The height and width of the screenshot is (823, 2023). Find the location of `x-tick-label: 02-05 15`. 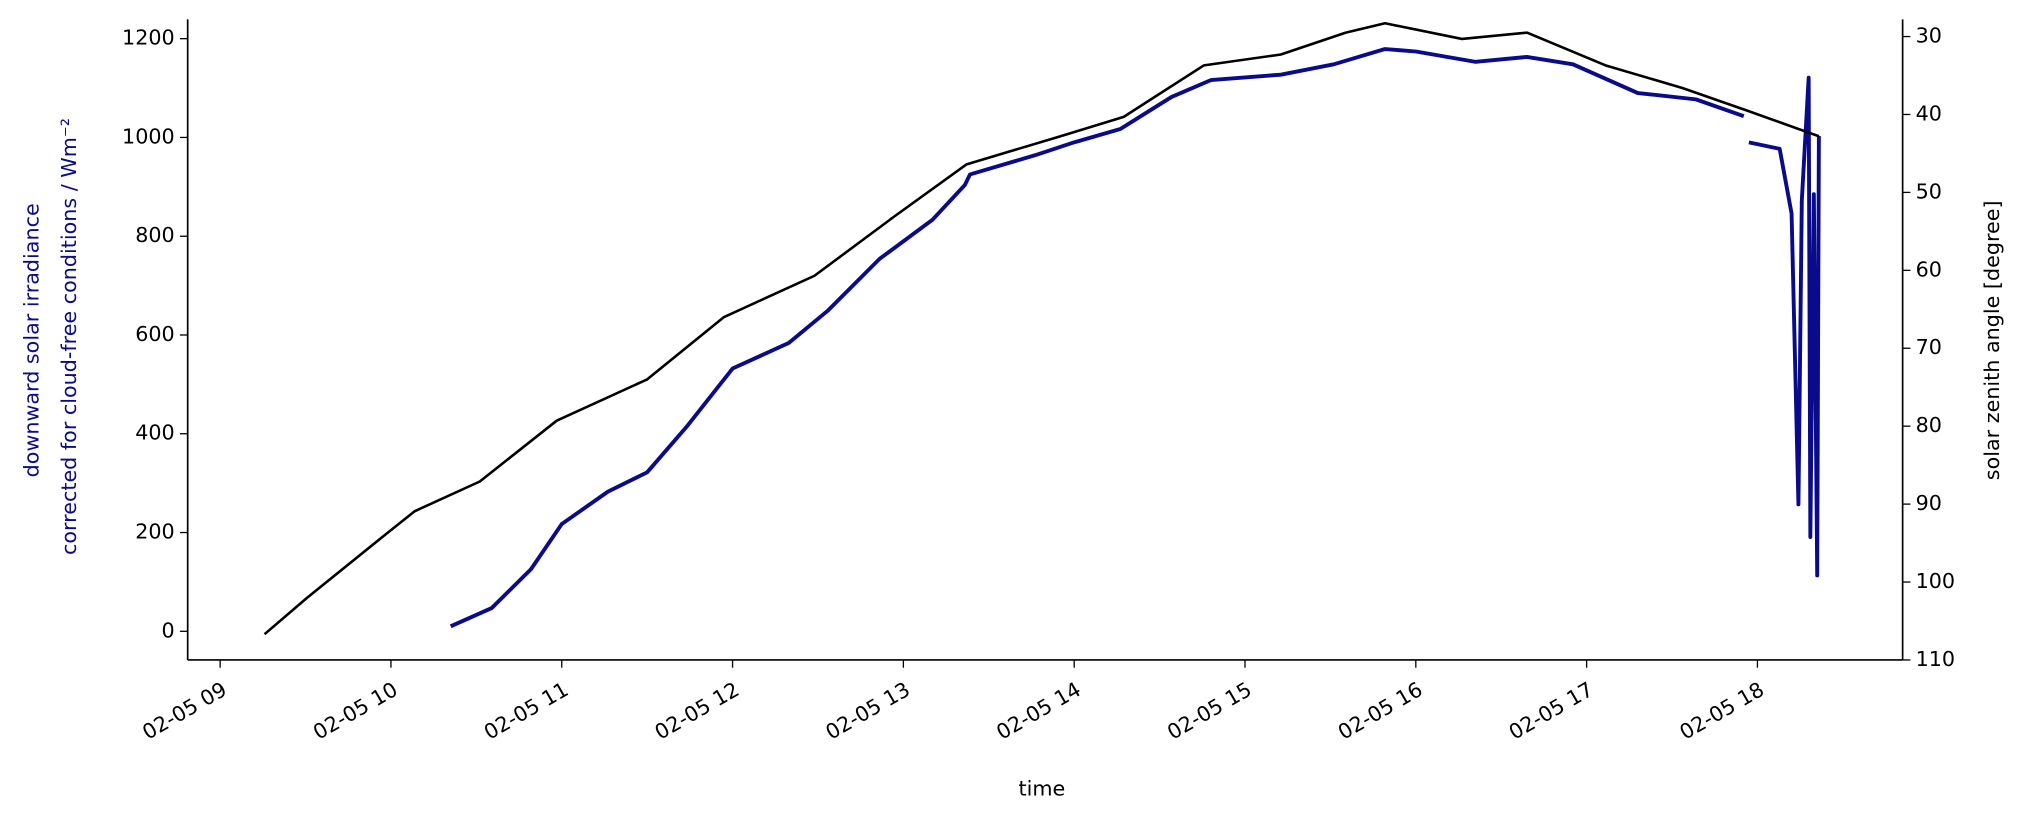

x-tick-label: 02-05 15 is located at coordinates (1209, 710).